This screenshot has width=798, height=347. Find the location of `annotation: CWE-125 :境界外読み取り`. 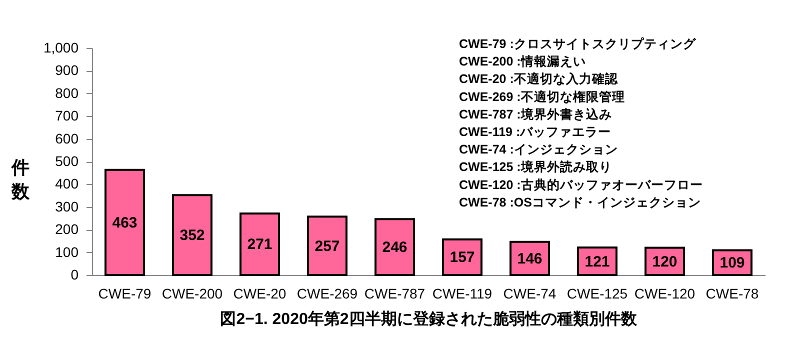

annotation: CWE-125 :境界外読み取り is located at coordinates (535, 166).